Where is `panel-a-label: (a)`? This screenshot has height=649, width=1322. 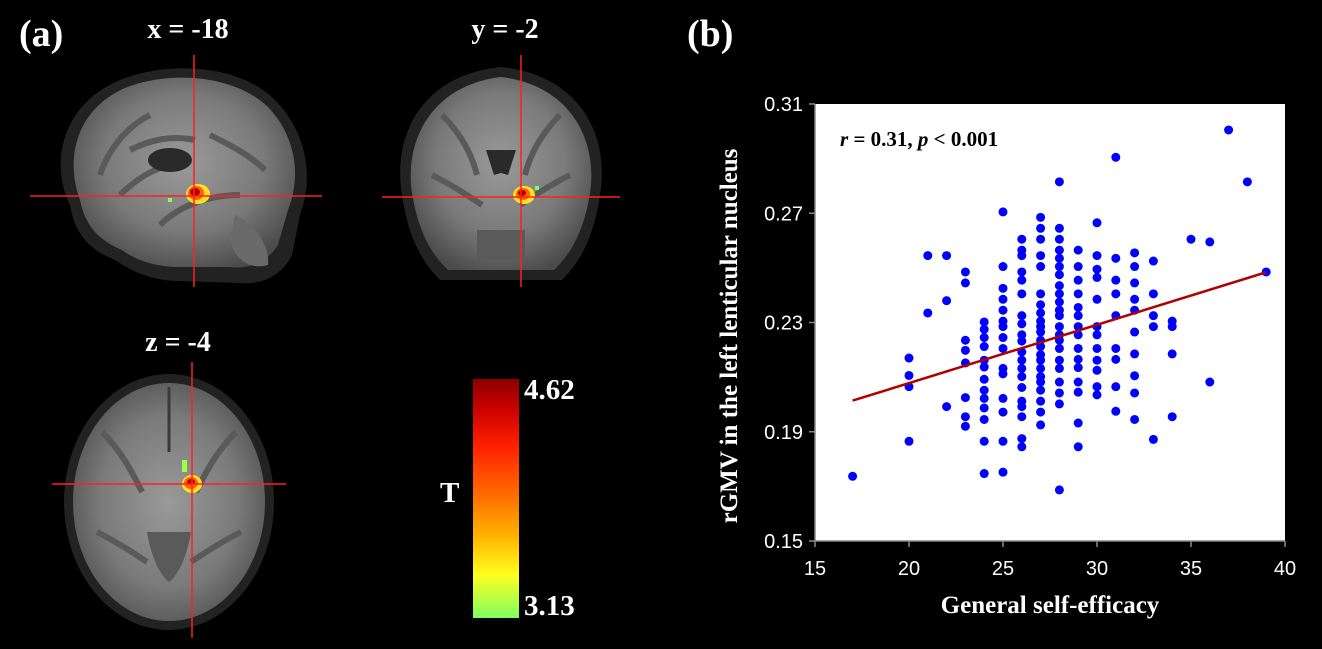 panel-a-label: (a) is located at coordinates (41, 34).